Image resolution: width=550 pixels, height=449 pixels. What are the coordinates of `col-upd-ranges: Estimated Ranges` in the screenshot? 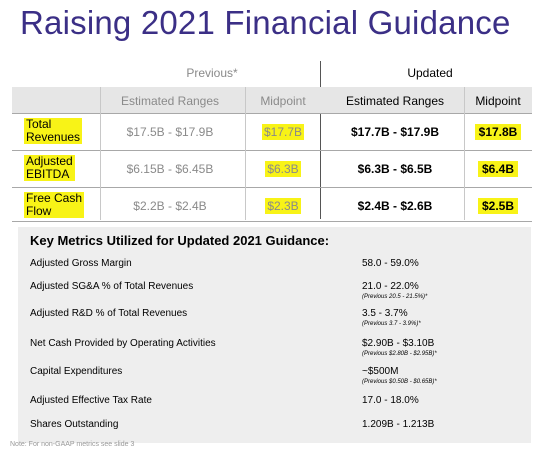 It's located at (395, 101).